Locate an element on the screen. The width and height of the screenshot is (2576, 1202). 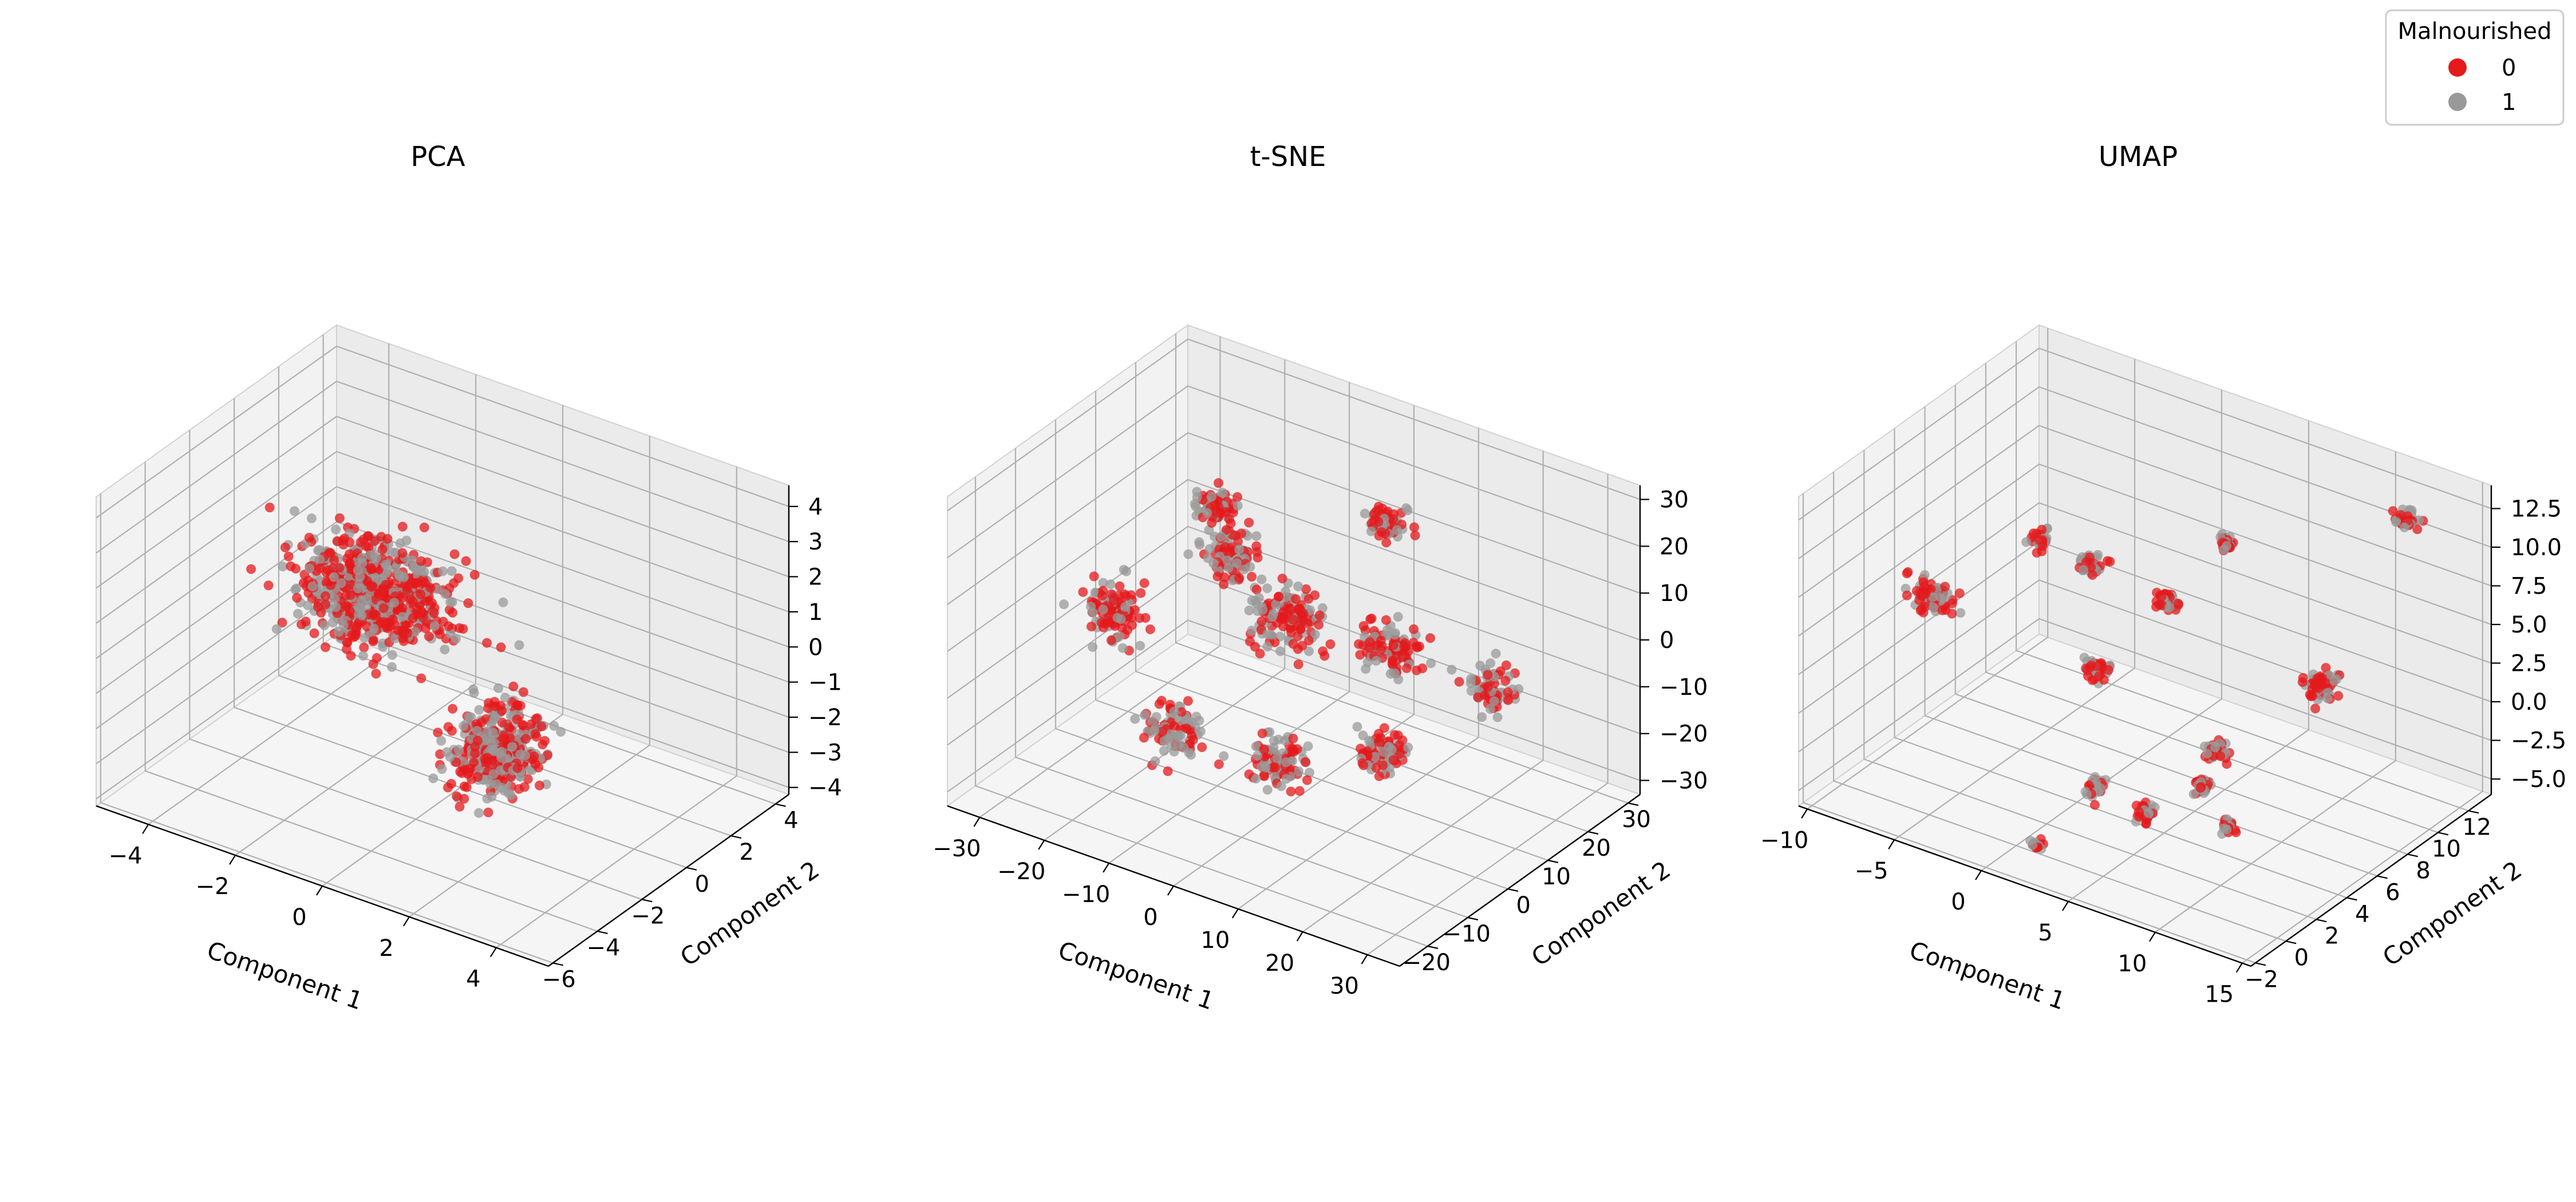
x-tick-label: −30 is located at coordinates (957, 849).